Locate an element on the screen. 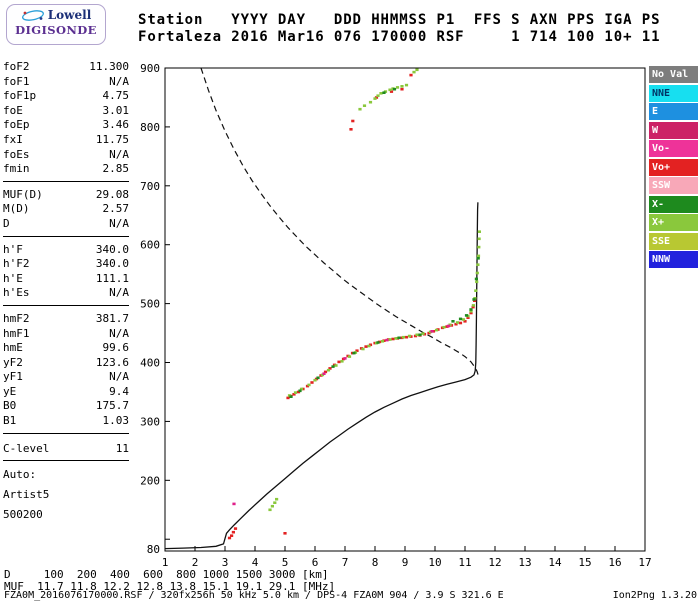 This screenshot has width=700, height=601. svg-text: 7 is located at coordinates (345, 562).